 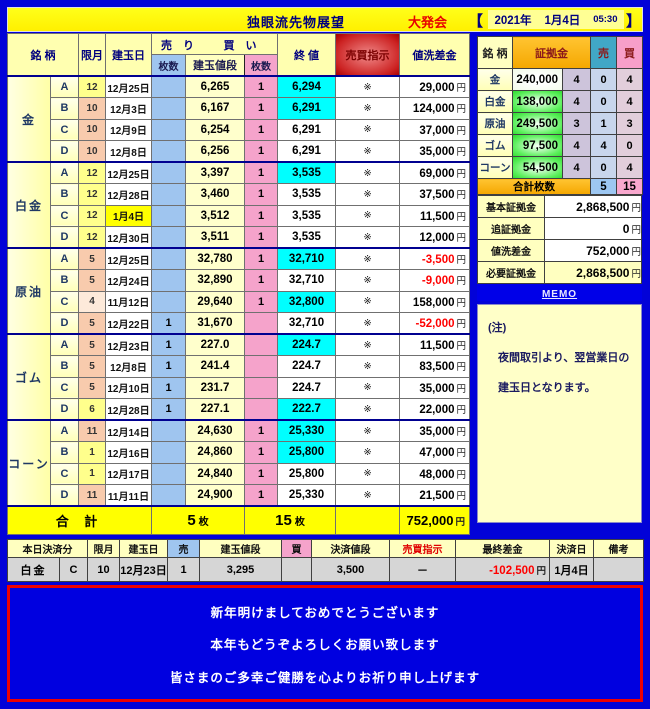 What do you see at coordinates (576, 101) in the screenshot?
I see `margin-count-cell: 4` at bounding box center [576, 101].